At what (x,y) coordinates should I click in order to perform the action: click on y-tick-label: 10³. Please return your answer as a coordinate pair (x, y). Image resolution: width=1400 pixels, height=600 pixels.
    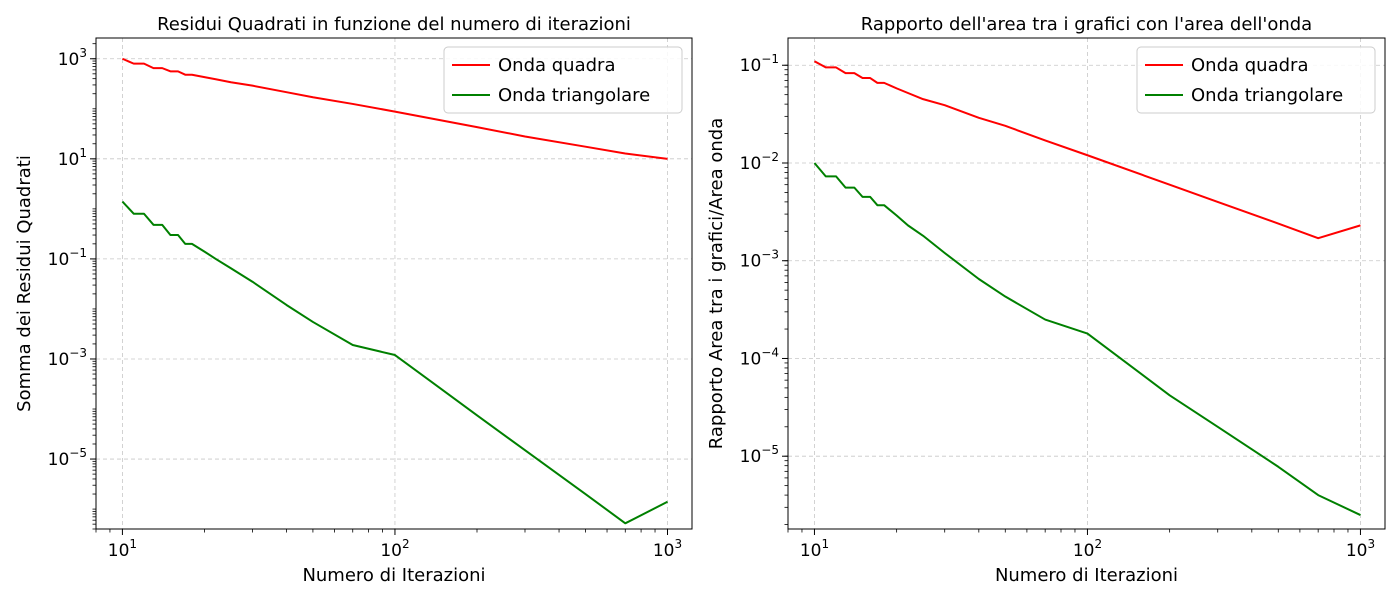
    Looking at the image, I should click on (72, 58).